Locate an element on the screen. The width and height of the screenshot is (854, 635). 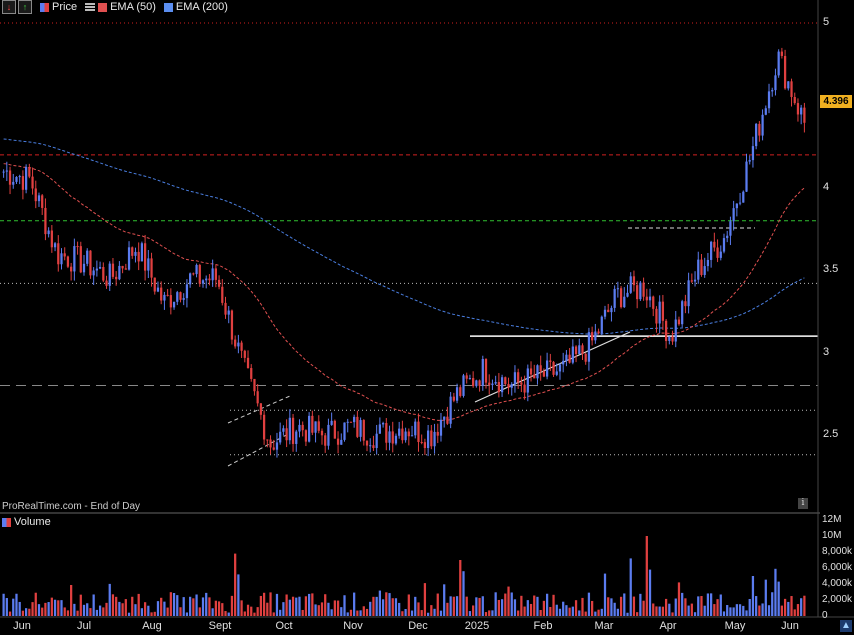
legend-ema50: EMA (50) is located at coordinates (120, 7).